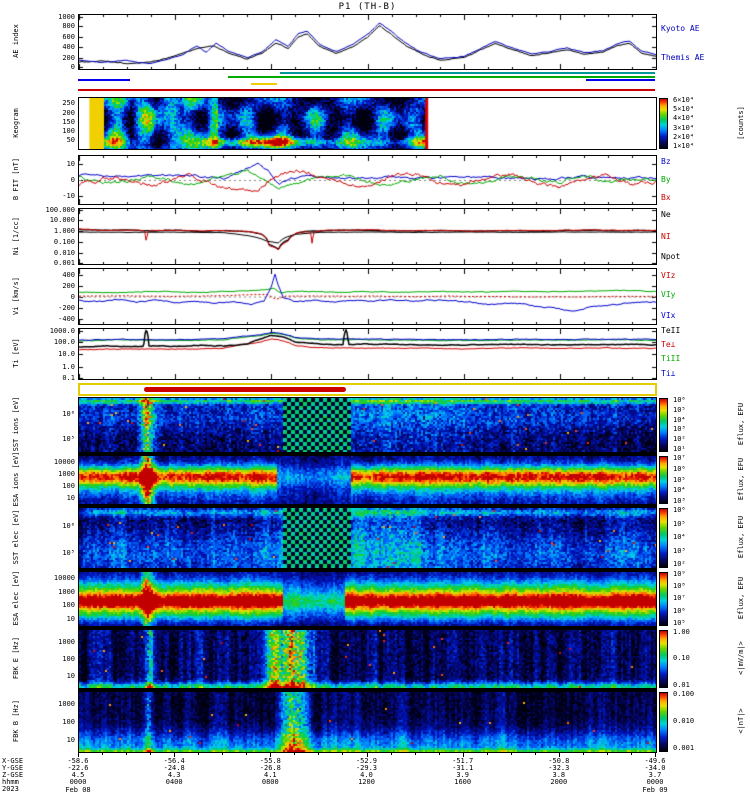  I want to click on legend-themis-ae: Themis AE, so click(683, 58).